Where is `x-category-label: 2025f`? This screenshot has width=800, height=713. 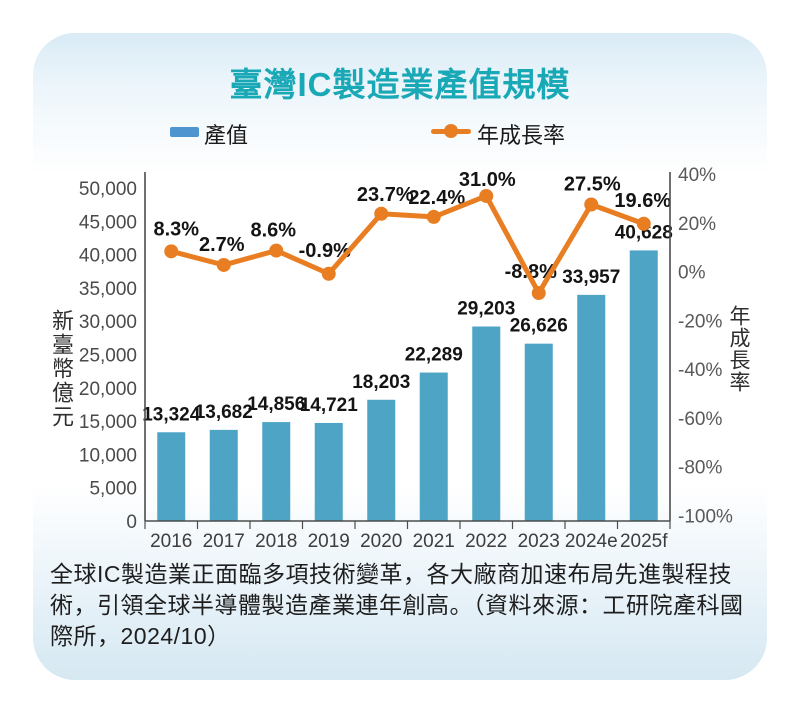
x-category-label: 2025f is located at coordinates (644, 541).